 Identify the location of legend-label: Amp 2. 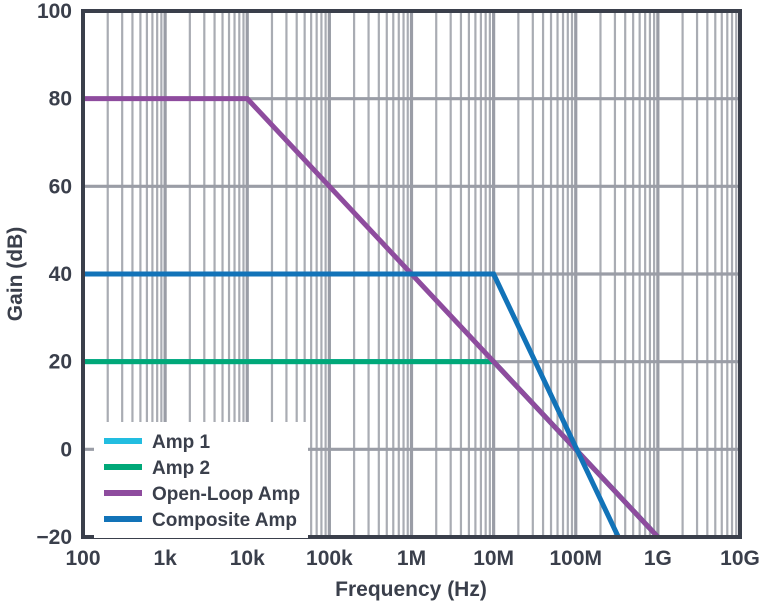
(181, 468).